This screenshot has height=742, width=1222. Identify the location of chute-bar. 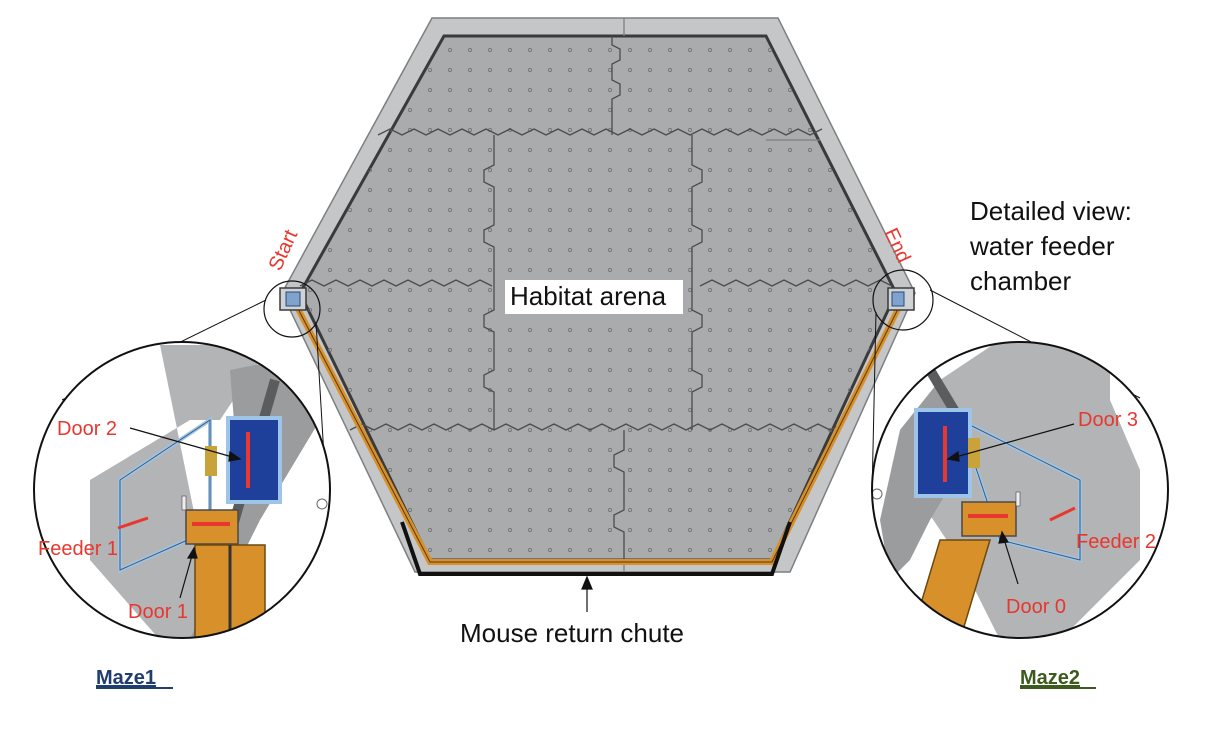
(596, 548).